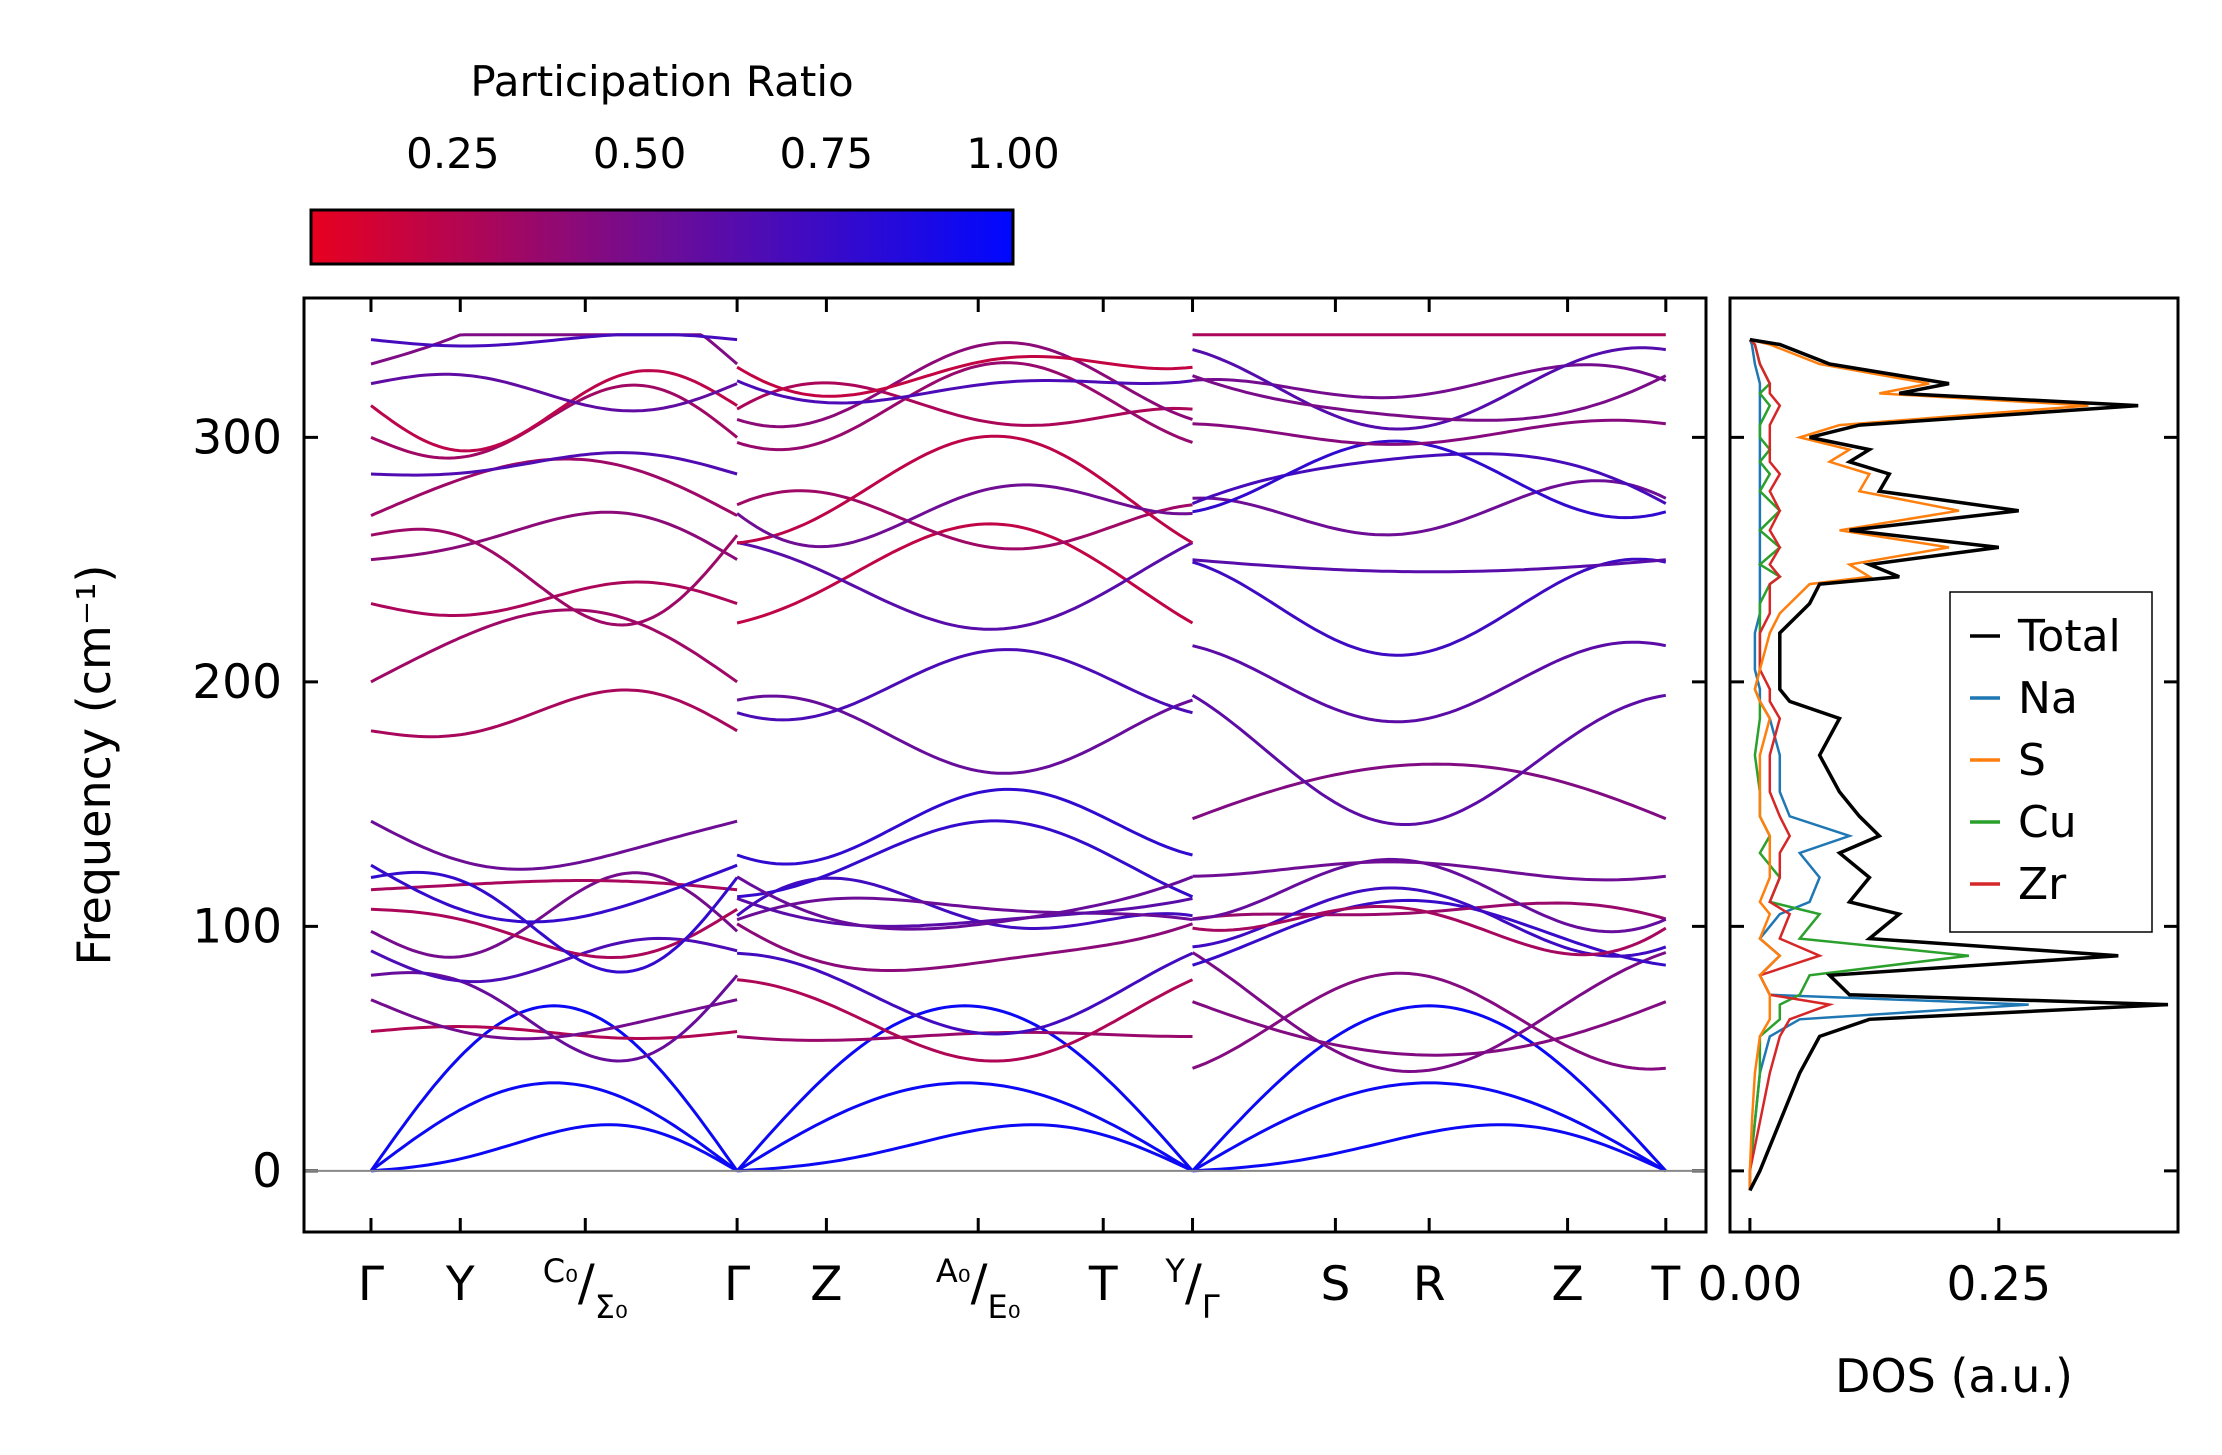 The height and width of the screenshot is (1455, 2222). I want to click on band-xtick-label: C₀/Σ₀, so click(585, 1289).